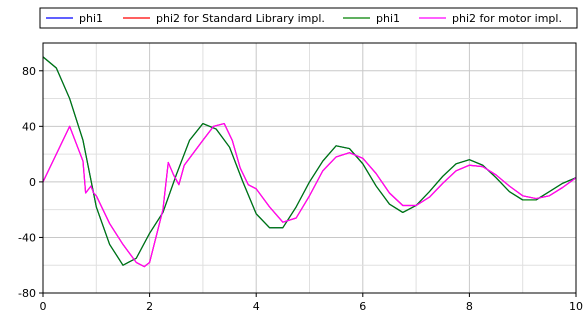  Describe the element at coordinates (240, 18) in the screenshot. I see `legend-label-2: phi2 for Standard Library impl.` at that location.